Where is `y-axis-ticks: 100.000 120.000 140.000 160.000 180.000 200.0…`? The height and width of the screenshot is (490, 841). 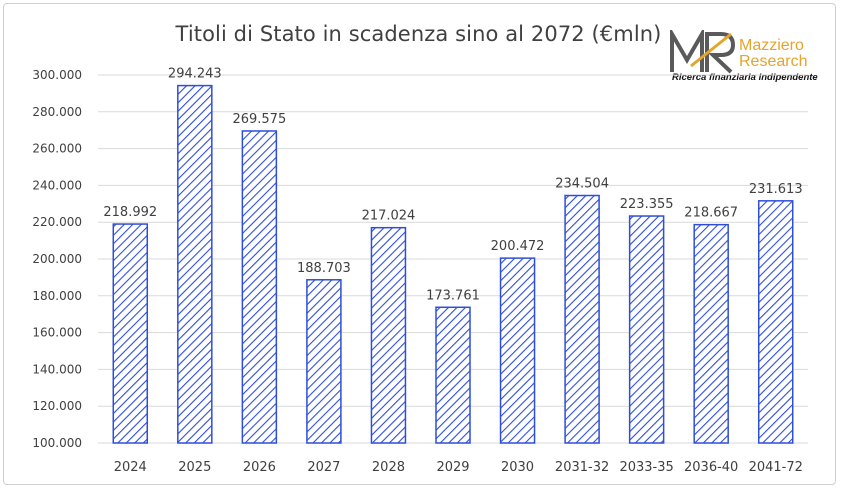
y-axis-ticks: 100.000 120.000 140.000 160.000 180.000 200.0… is located at coordinates (57, 259).